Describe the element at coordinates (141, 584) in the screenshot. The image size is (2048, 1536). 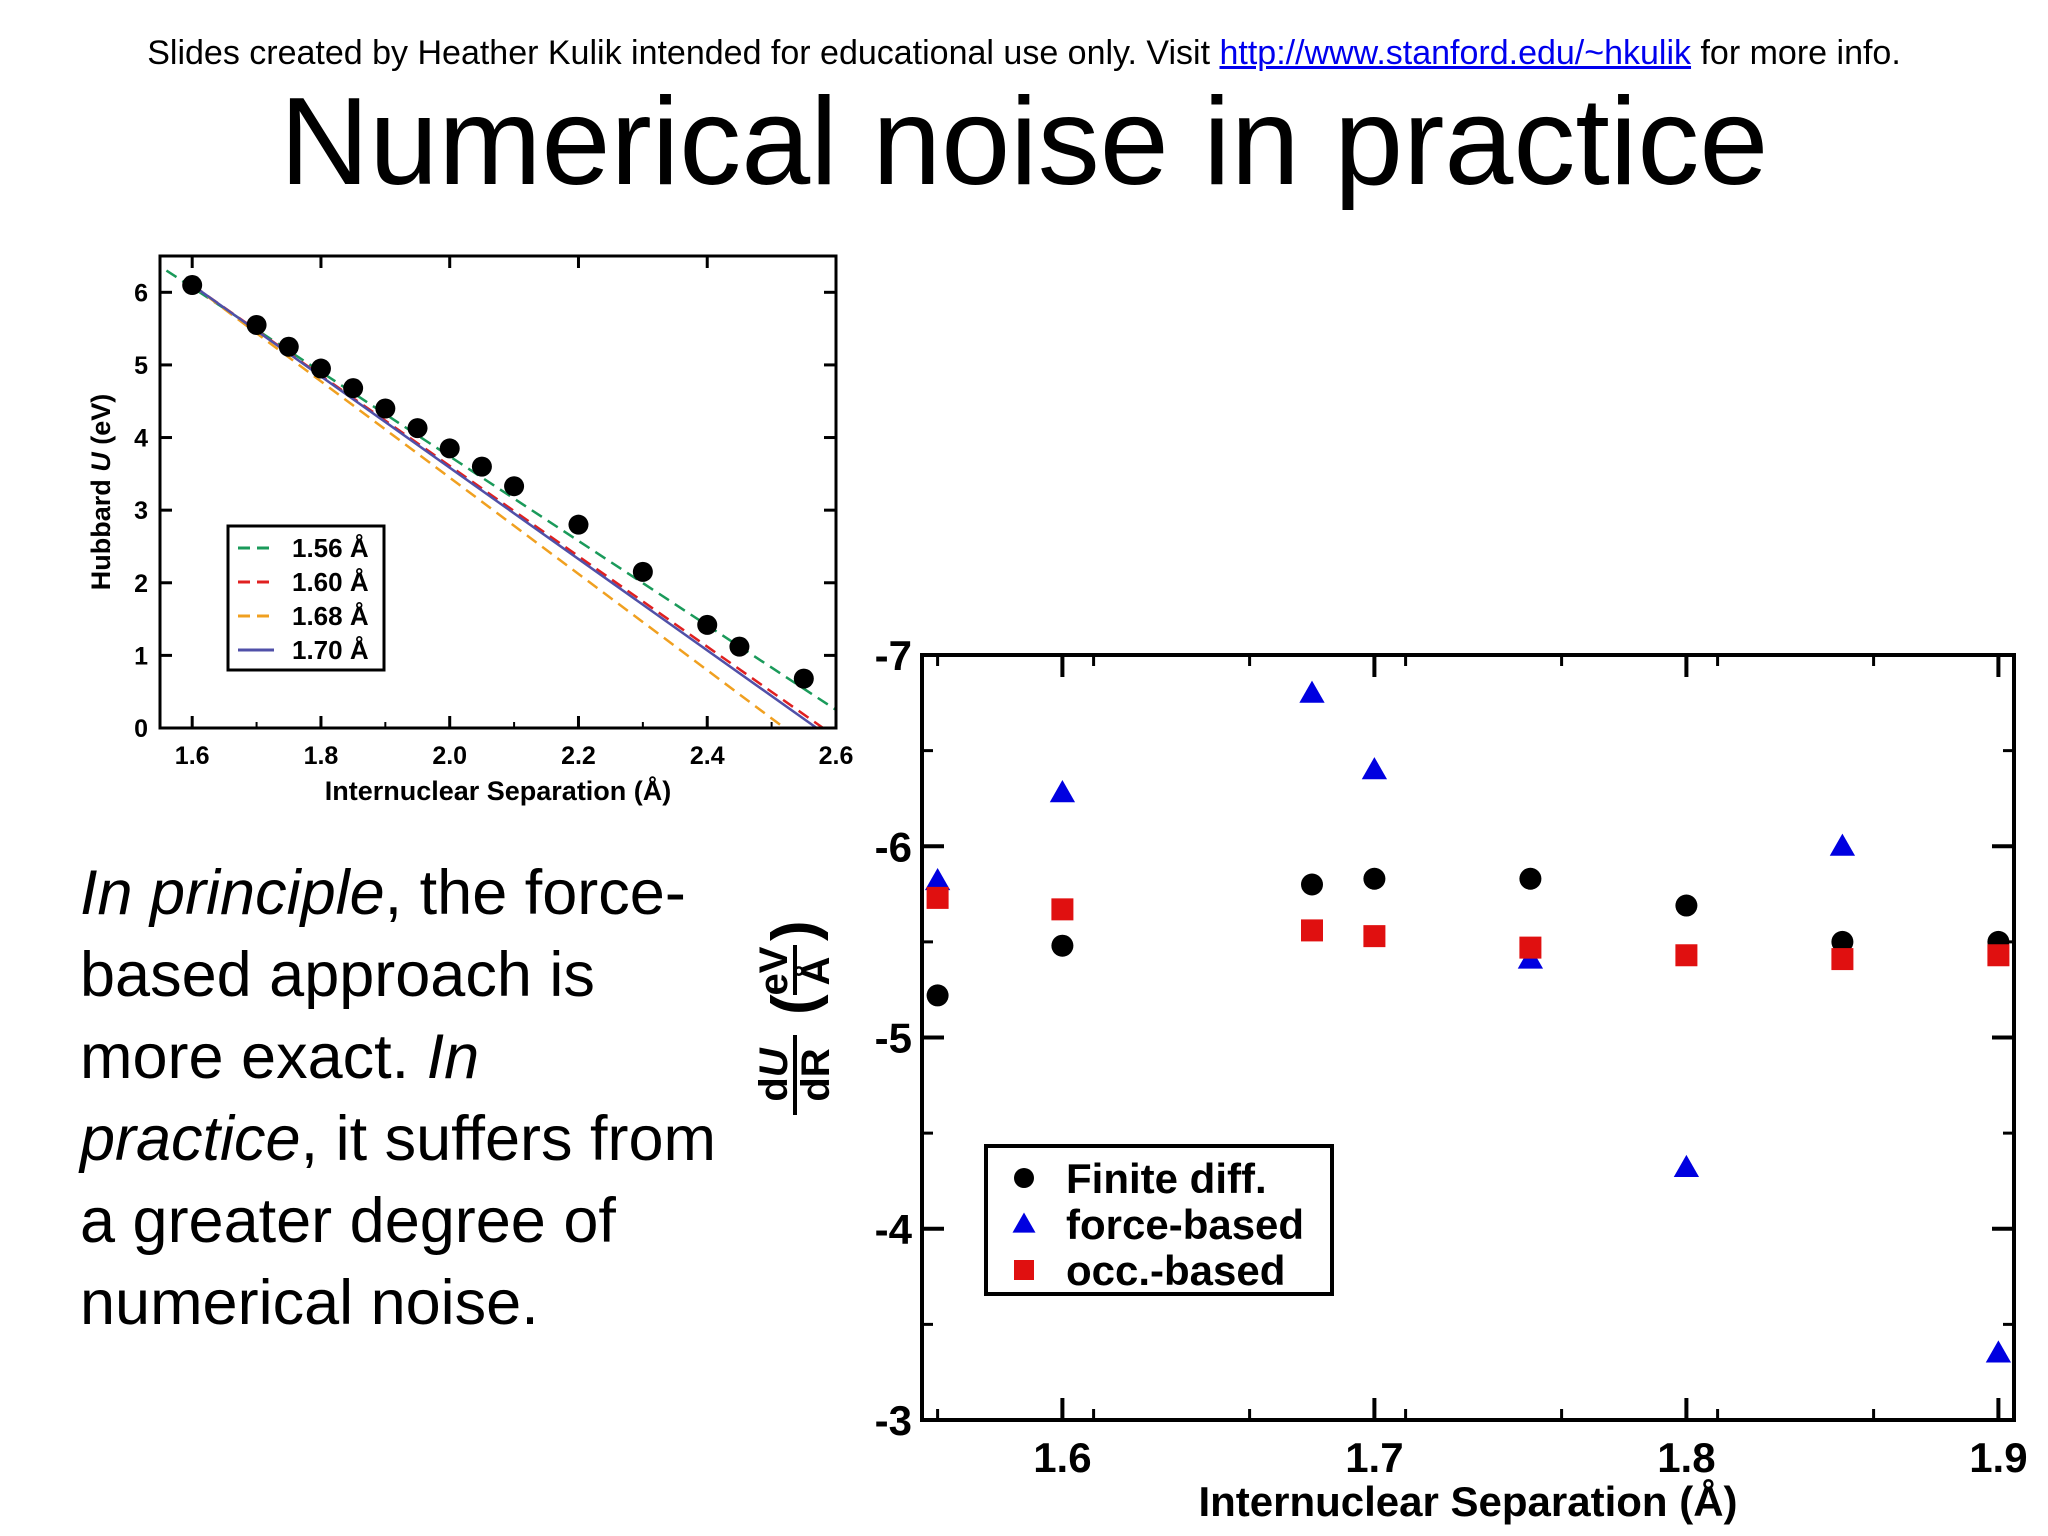
I see `y-tick-label: 2` at that location.